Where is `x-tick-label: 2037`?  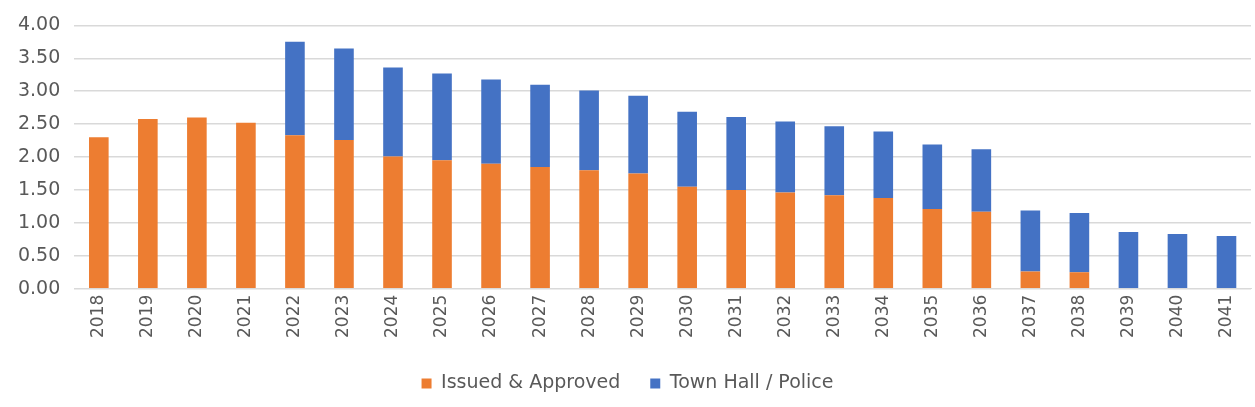
x-tick-label: 2037 is located at coordinates (1028, 316).